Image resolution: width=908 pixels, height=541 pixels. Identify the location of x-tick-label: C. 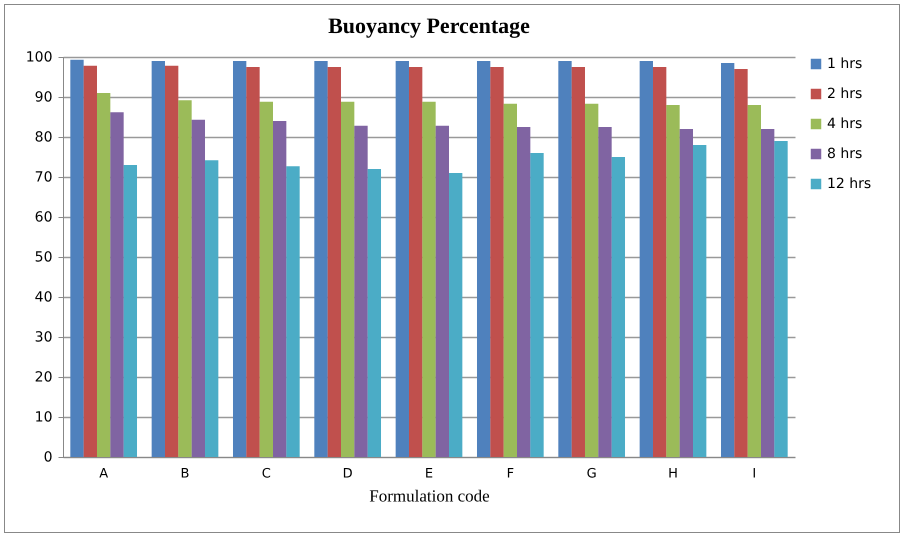
(266, 474).